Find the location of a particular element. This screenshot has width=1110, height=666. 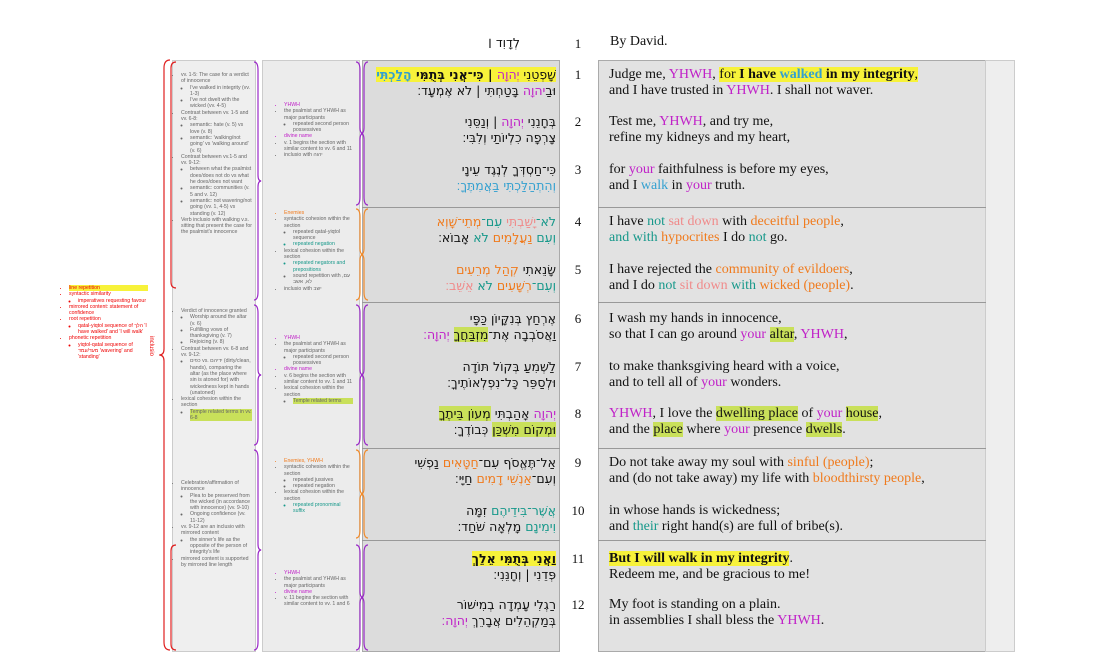

hebrew-line: לַשְׁמִעַ בְּקוֹל תּוֹדָה is located at coordinates (463, 367).